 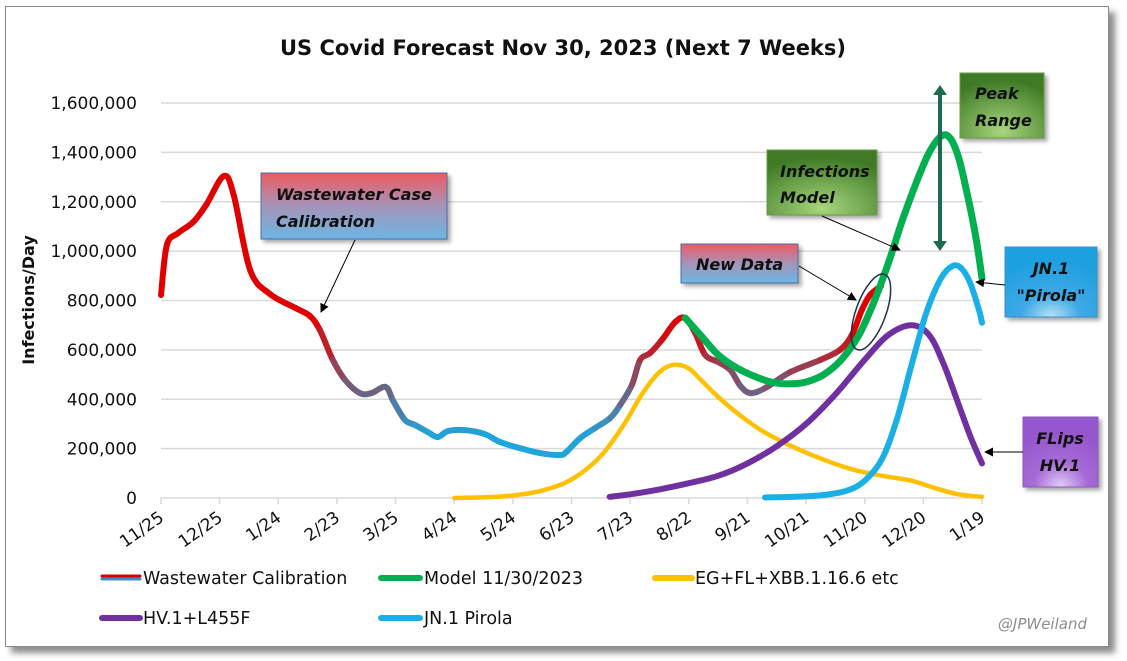 I want to click on legend-item-eg-fl-xbb: EG+FL+XBB.1.16.6 etc, so click(x=775, y=579).